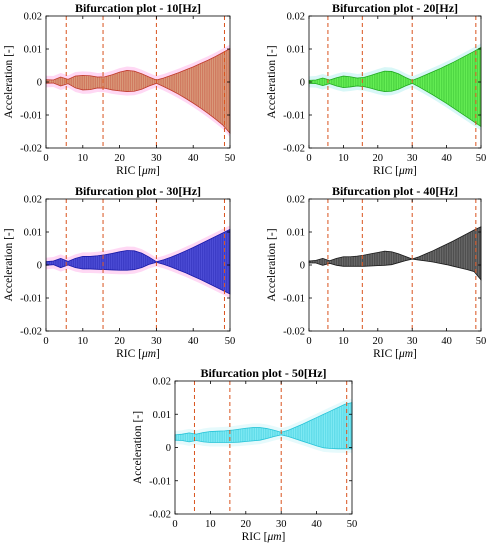  Describe the element at coordinates (138, 8) in the screenshot. I see `chart-title: Bifurcation plot - 10[Hz]` at that location.